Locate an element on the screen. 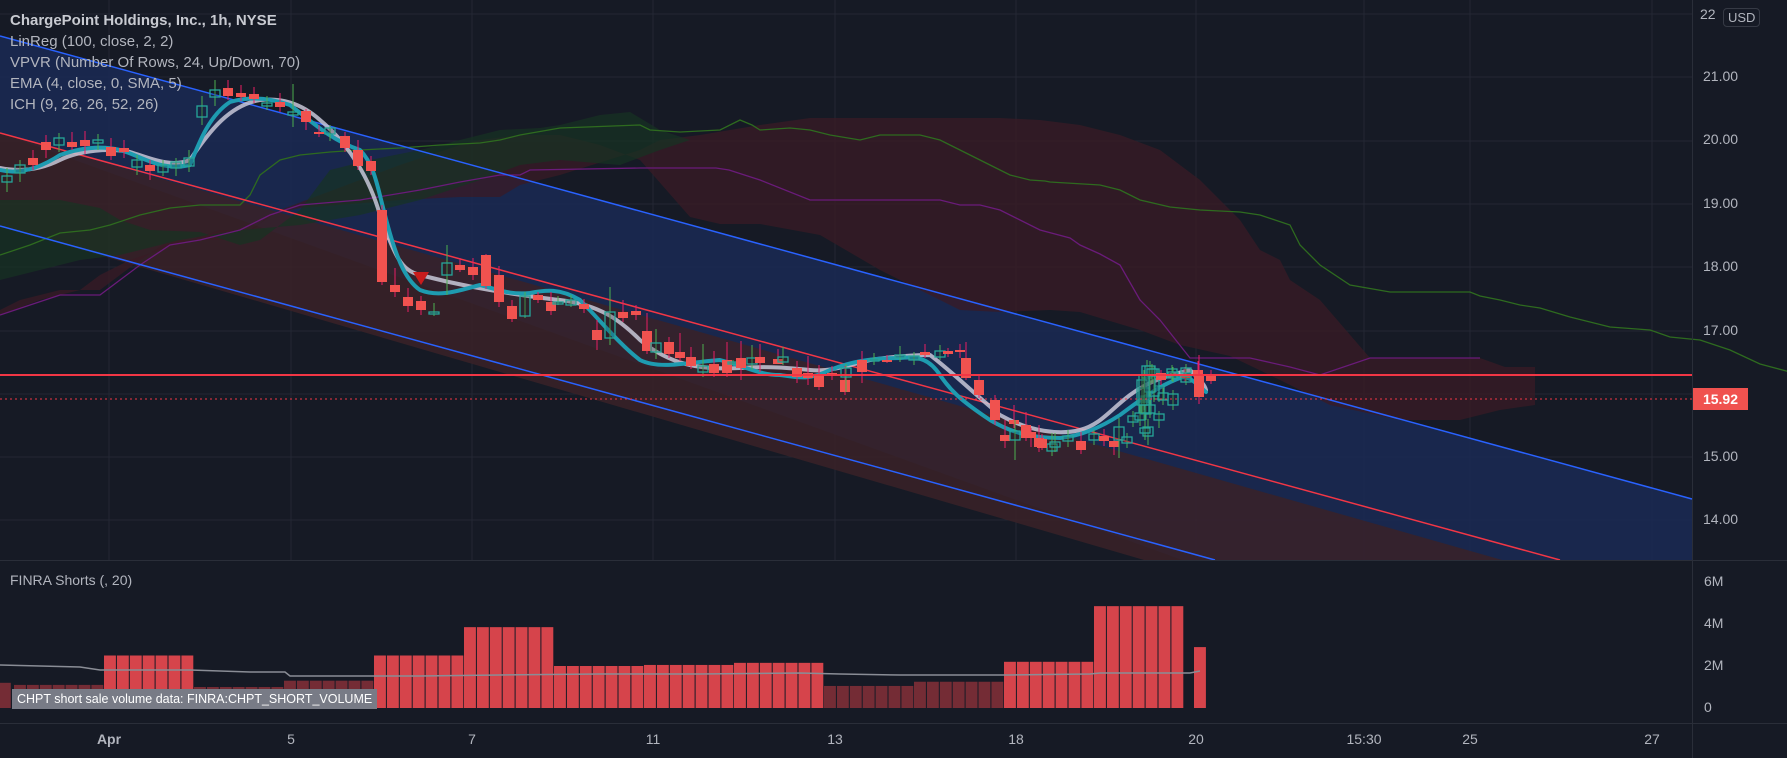 Image resolution: width=1787 pixels, height=758 pixels. currency-badge: USD is located at coordinates (1742, 17).